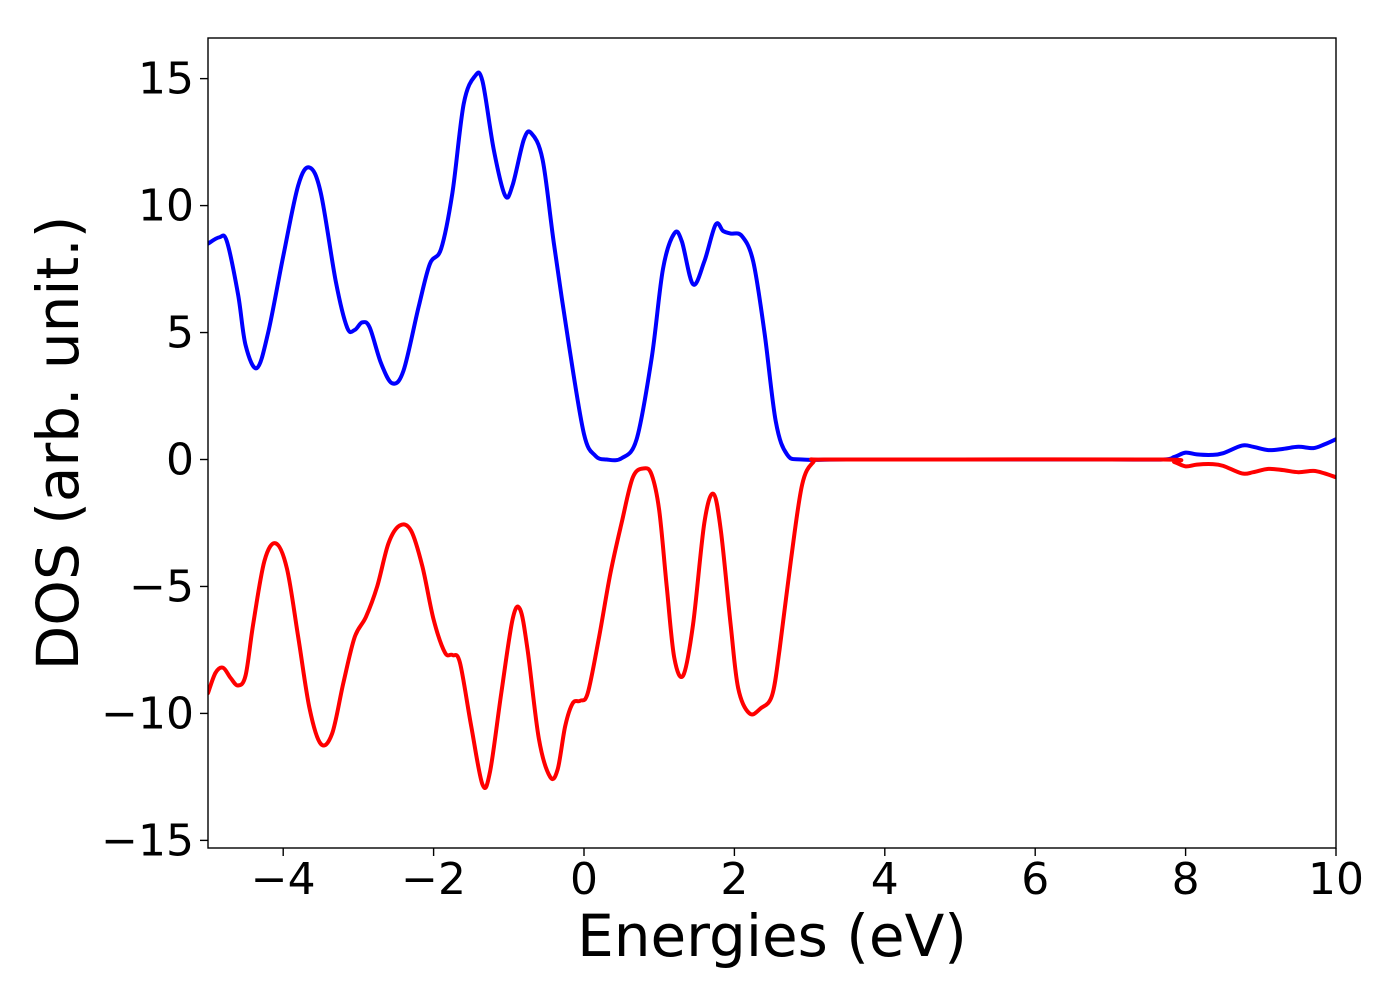 This screenshot has height=1000, width=1400. Describe the element at coordinates (58, 443) in the screenshot. I see `y-axis-label: DOS (arb. unit.)` at that location.